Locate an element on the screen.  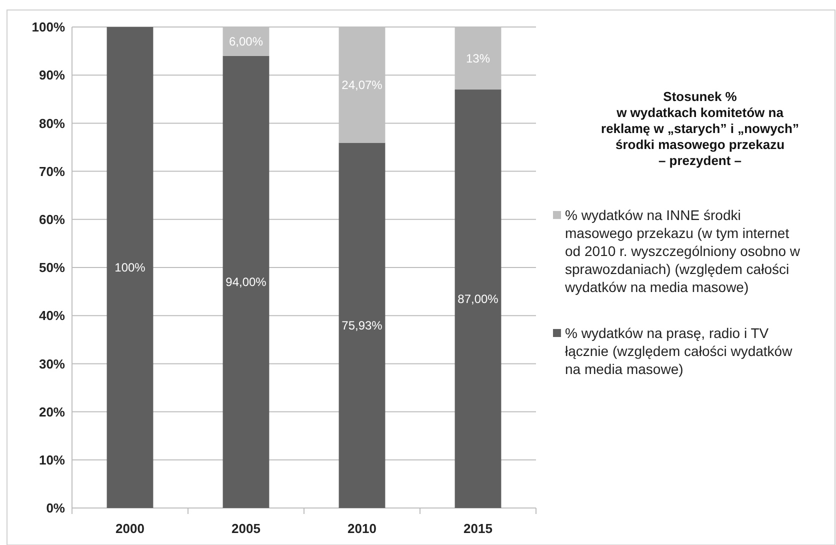
data-label: 94,00% is located at coordinates (246, 282).